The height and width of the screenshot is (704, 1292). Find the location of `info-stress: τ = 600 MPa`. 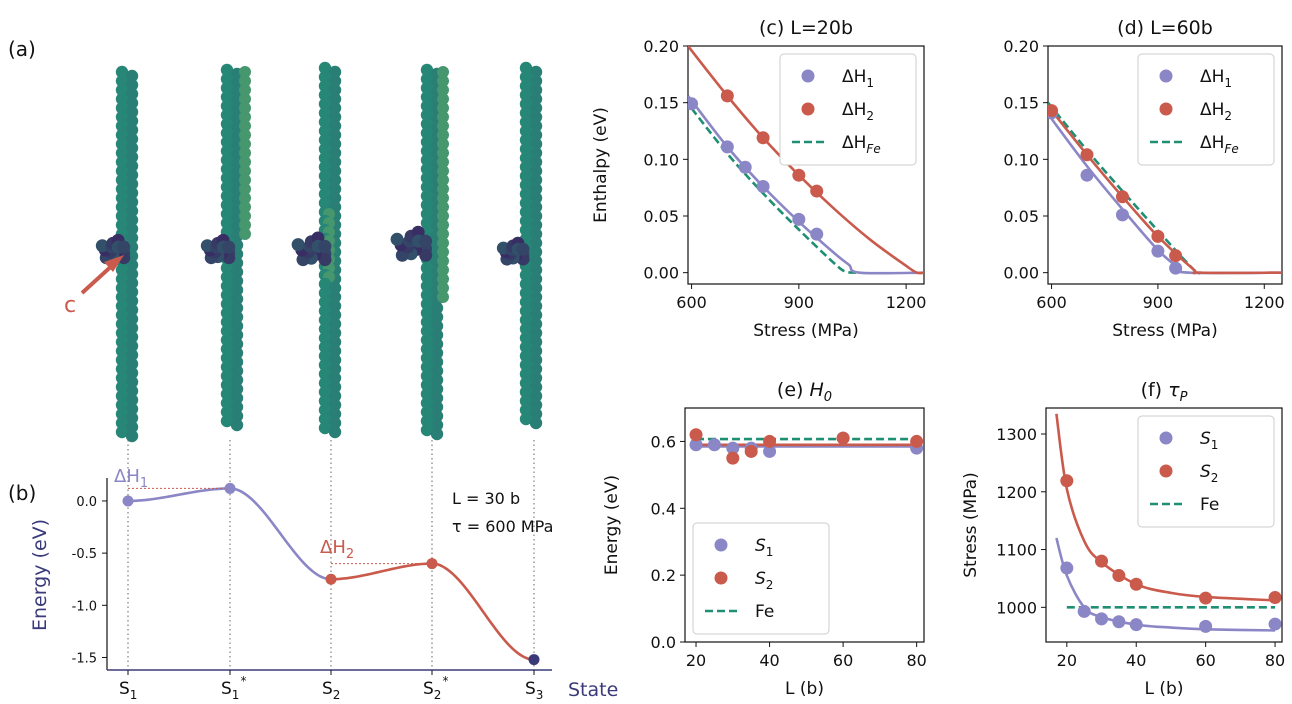

info-stress: τ = 600 MPa is located at coordinates (502, 526).